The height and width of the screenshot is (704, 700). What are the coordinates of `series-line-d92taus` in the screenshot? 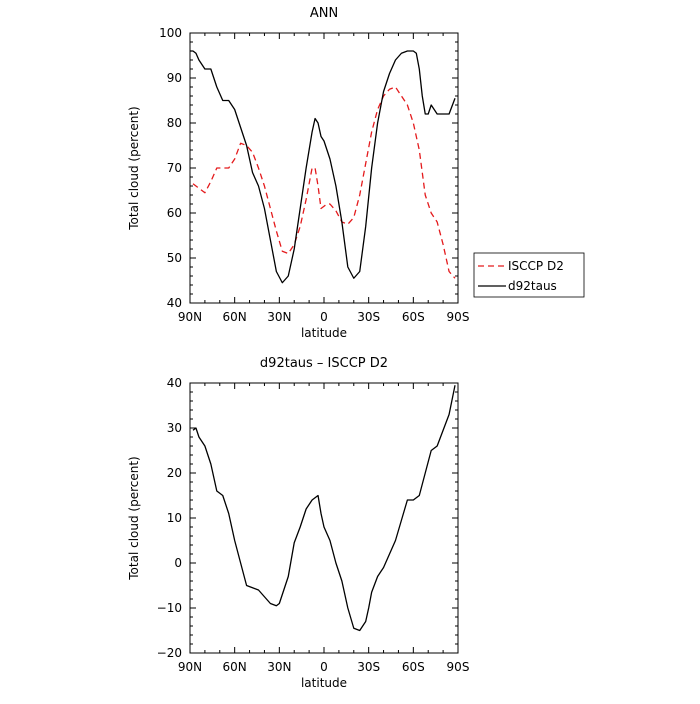 It's located at (323, 167).